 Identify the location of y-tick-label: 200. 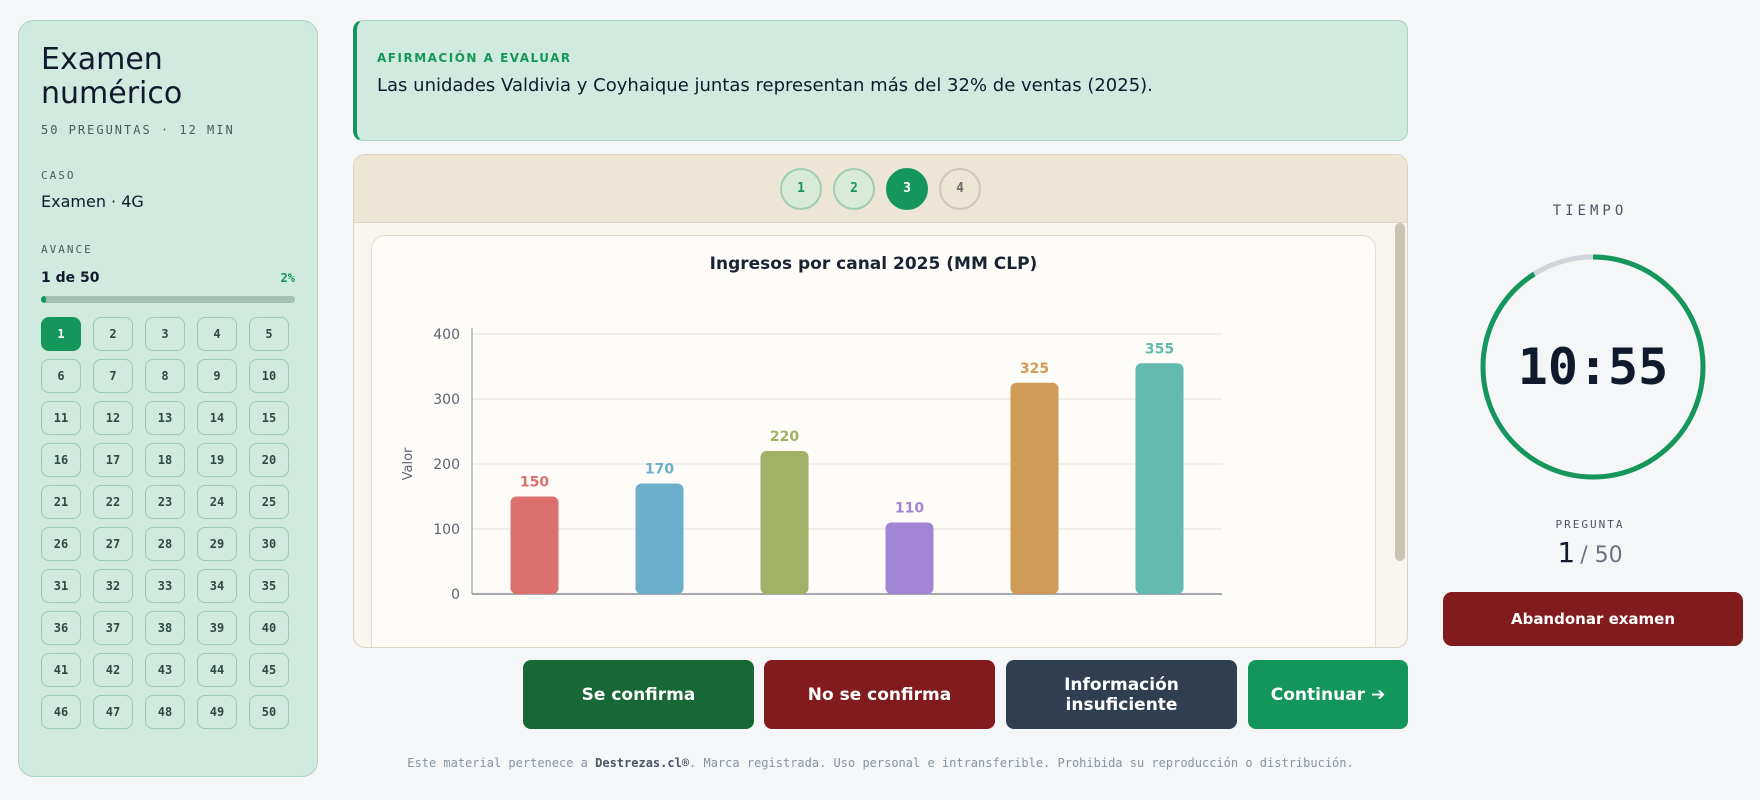
(446, 465).